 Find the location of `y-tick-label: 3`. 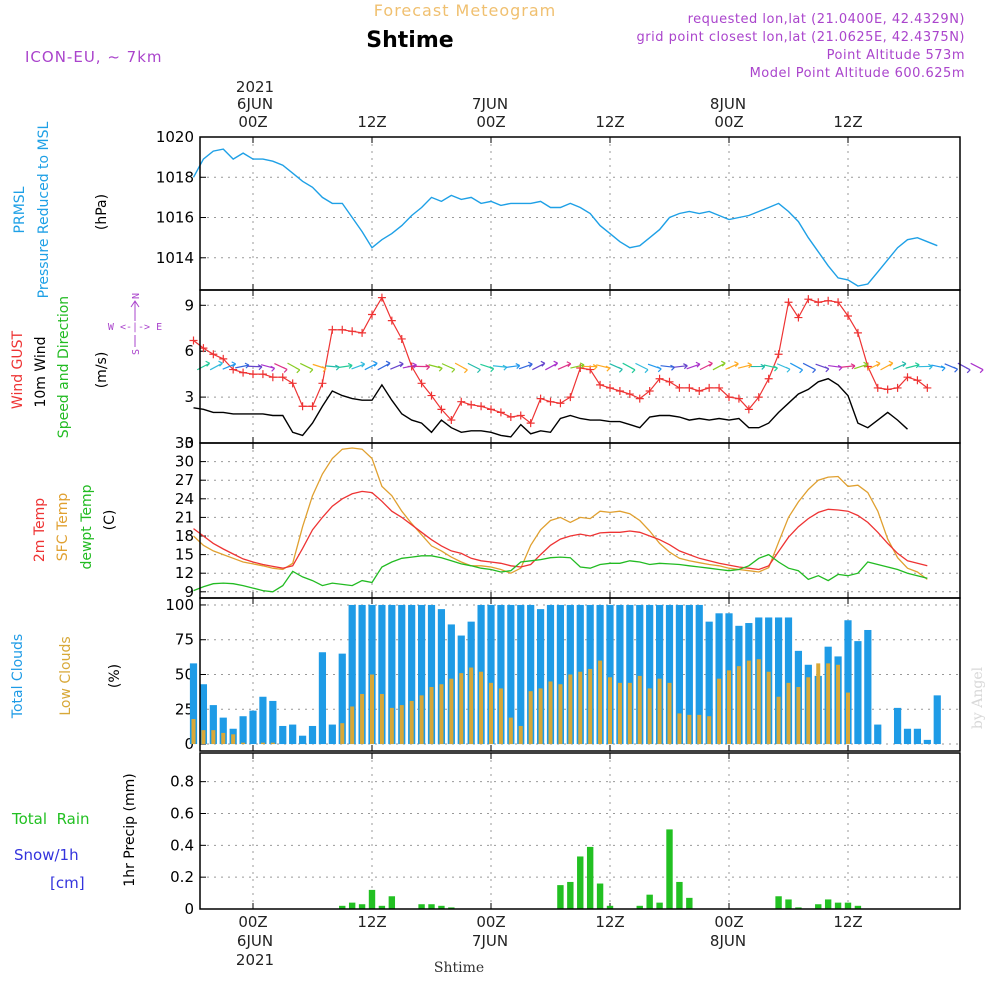

y-tick-label: 3 is located at coordinates (189, 397).